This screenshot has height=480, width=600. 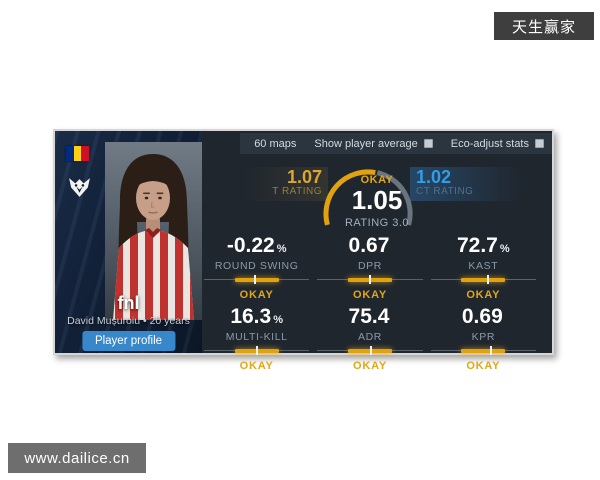 I want to click on stat-value: 0.67, so click(x=369, y=245).